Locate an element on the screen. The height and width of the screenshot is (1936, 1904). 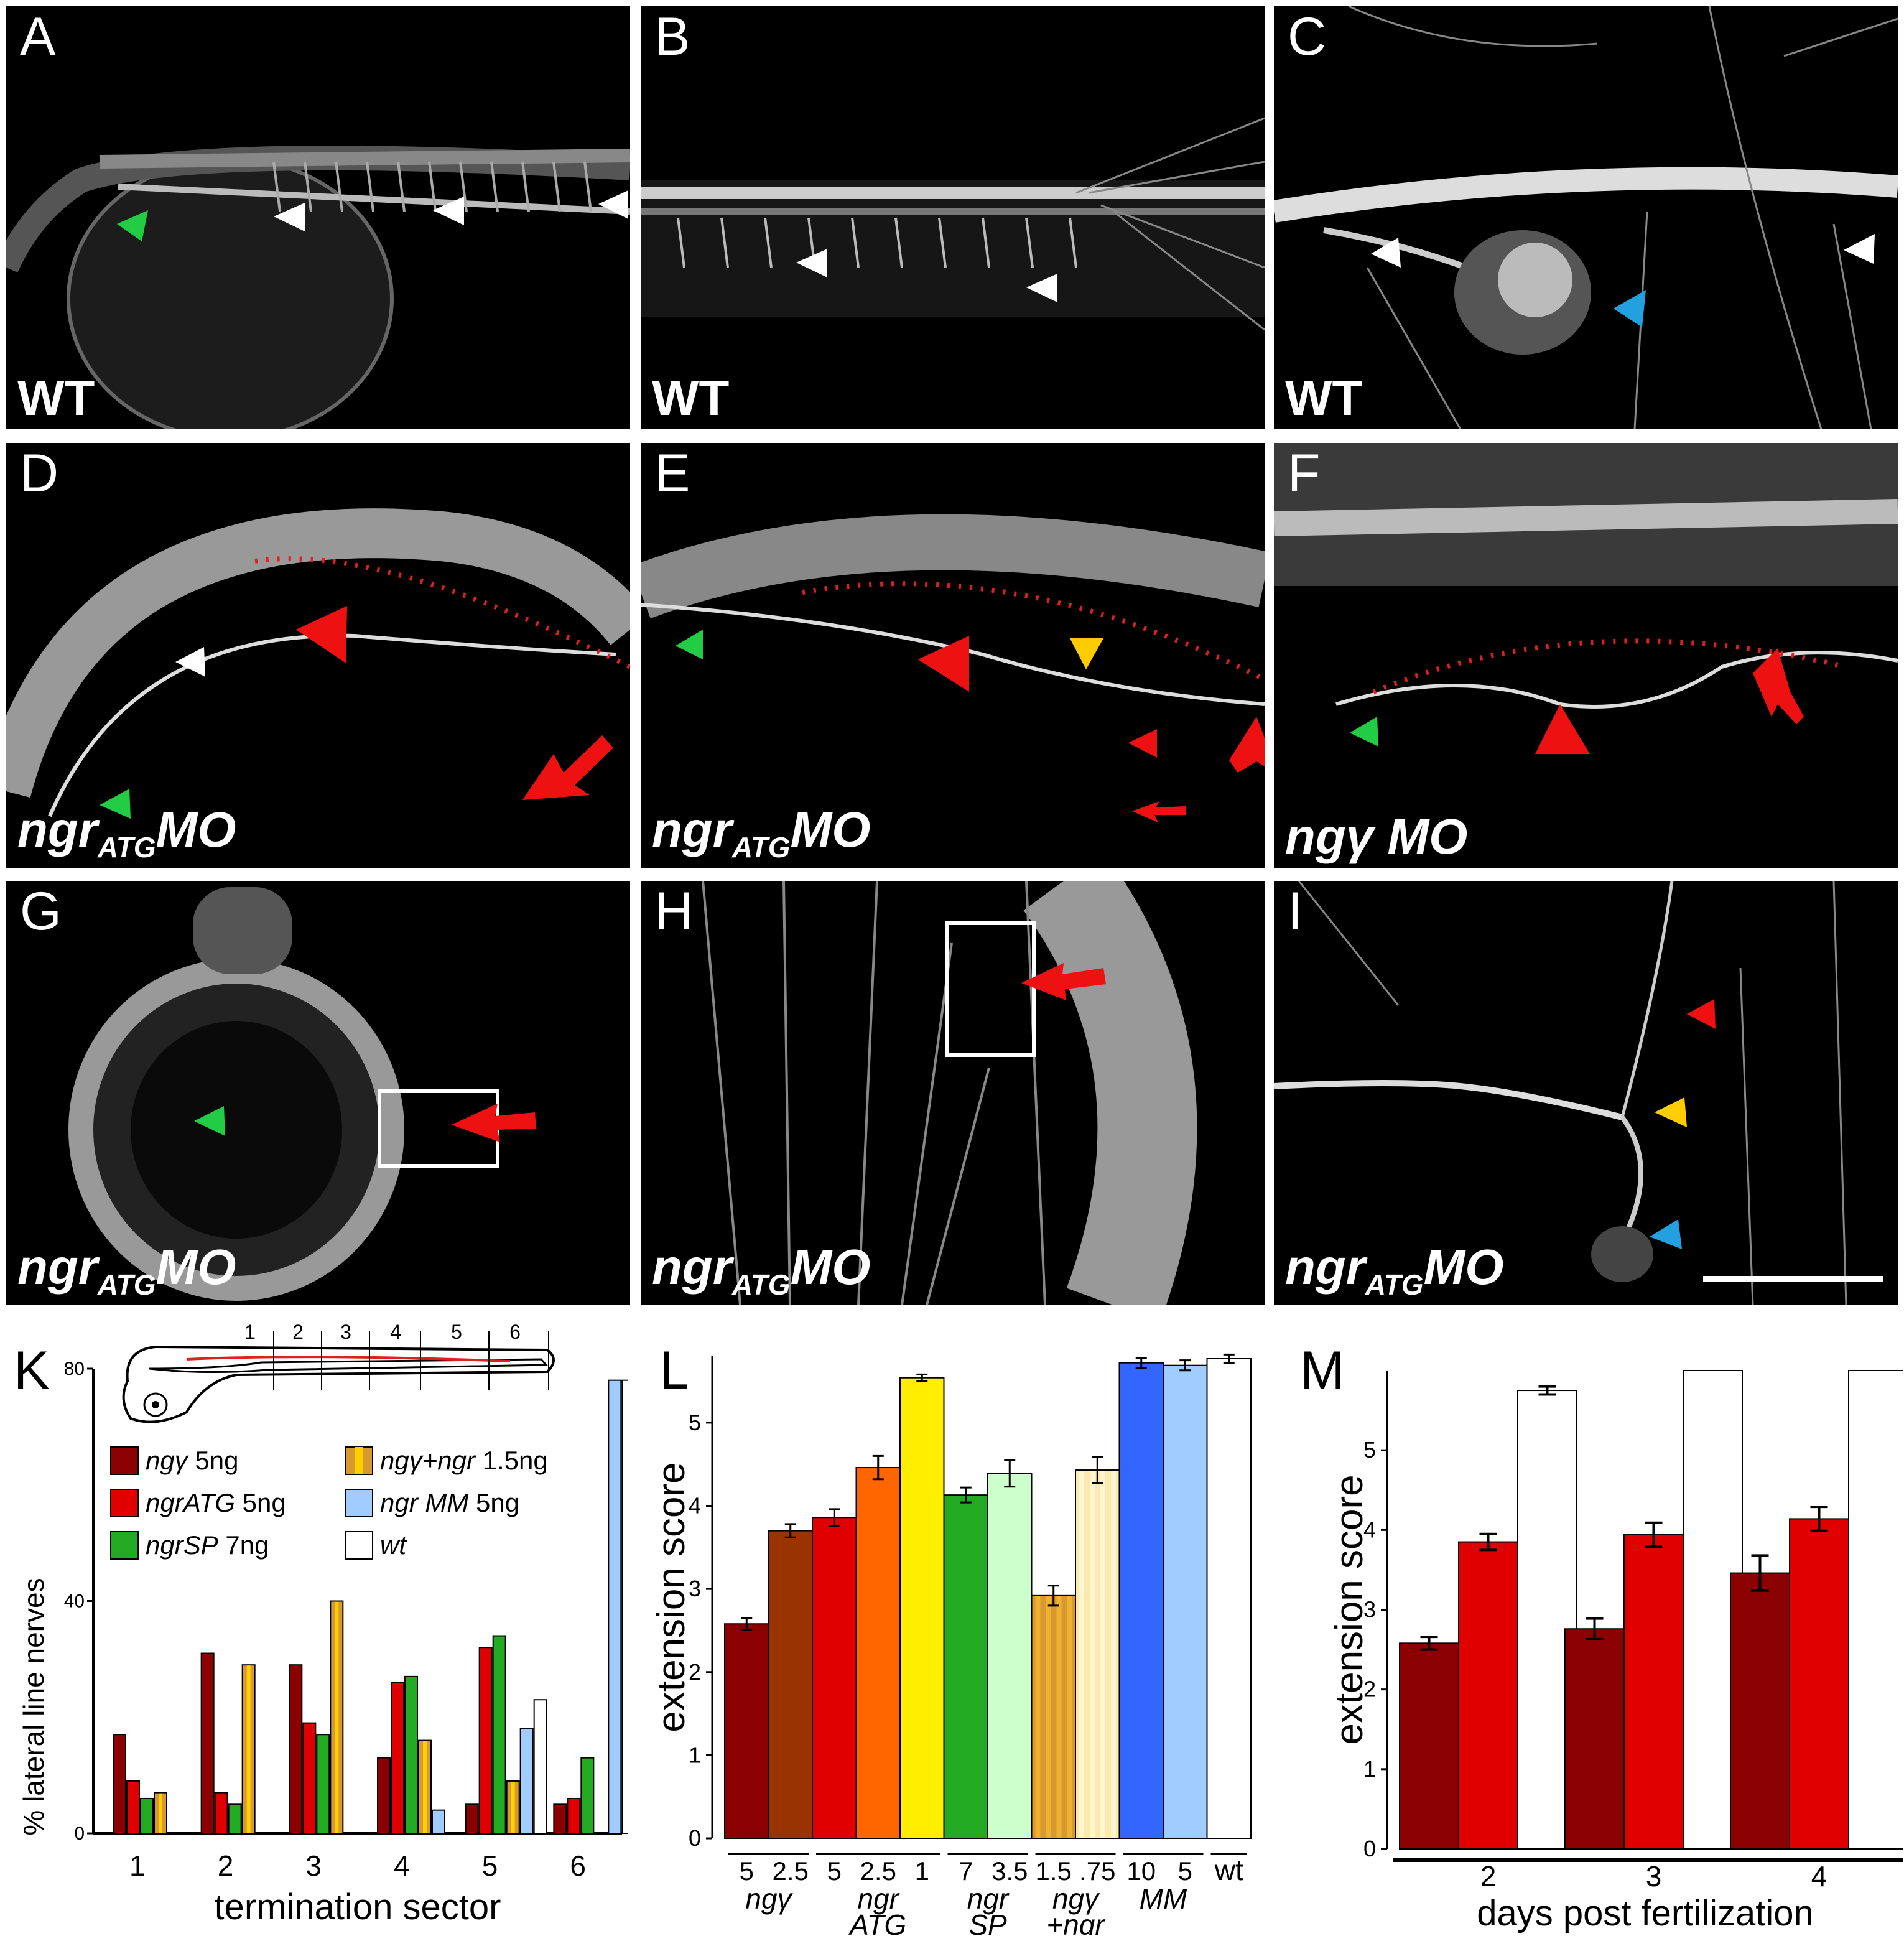
fish-outline is located at coordinates (338, 1384).